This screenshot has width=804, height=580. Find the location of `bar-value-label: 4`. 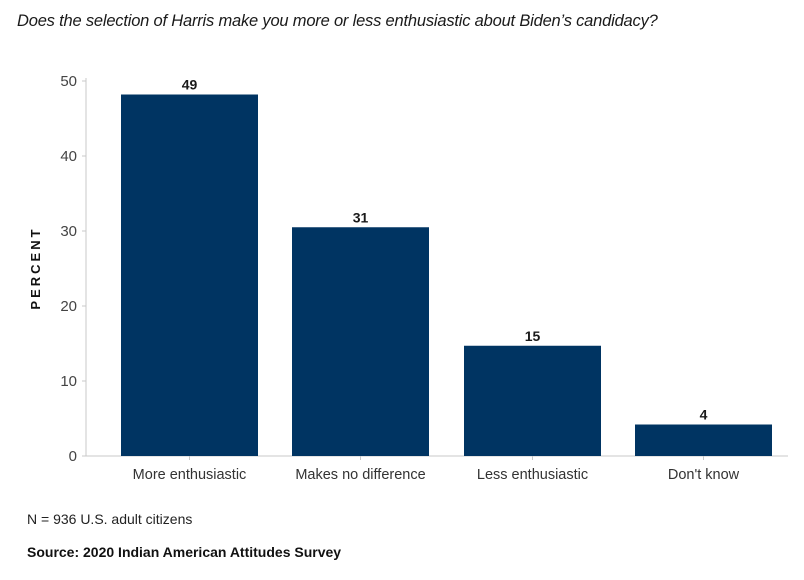

bar-value-label: 4 is located at coordinates (704, 415).